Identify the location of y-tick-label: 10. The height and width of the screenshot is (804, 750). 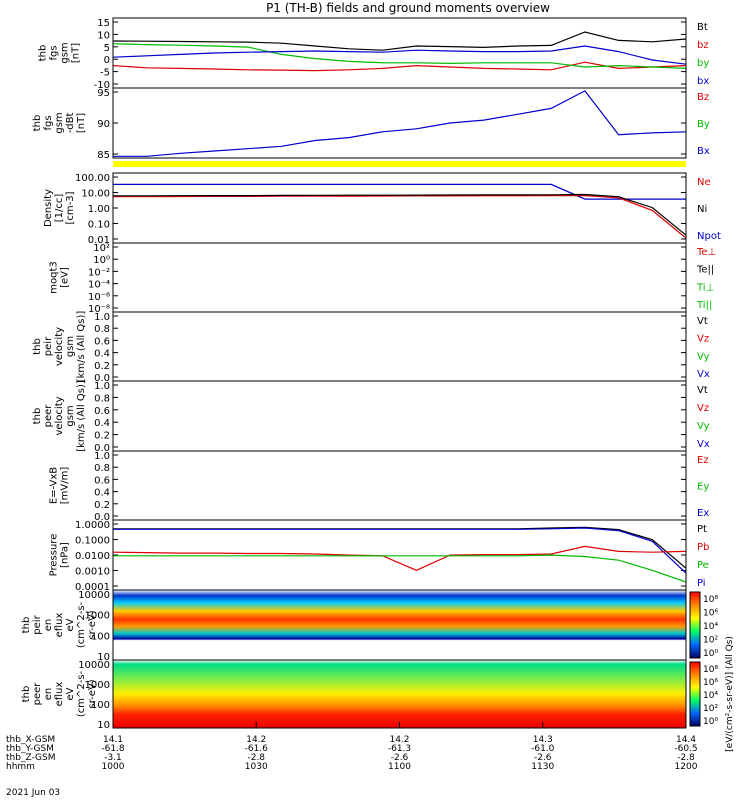
(103, 657).